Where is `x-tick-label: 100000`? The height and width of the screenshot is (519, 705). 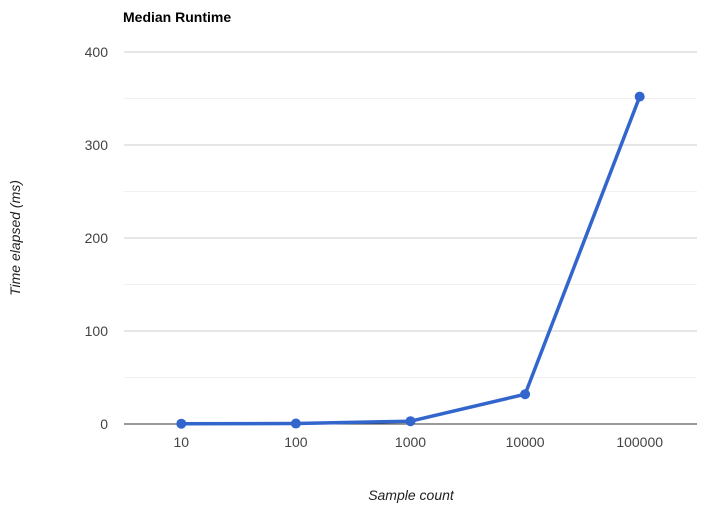
x-tick-label: 100000 is located at coordinates (639, 442).